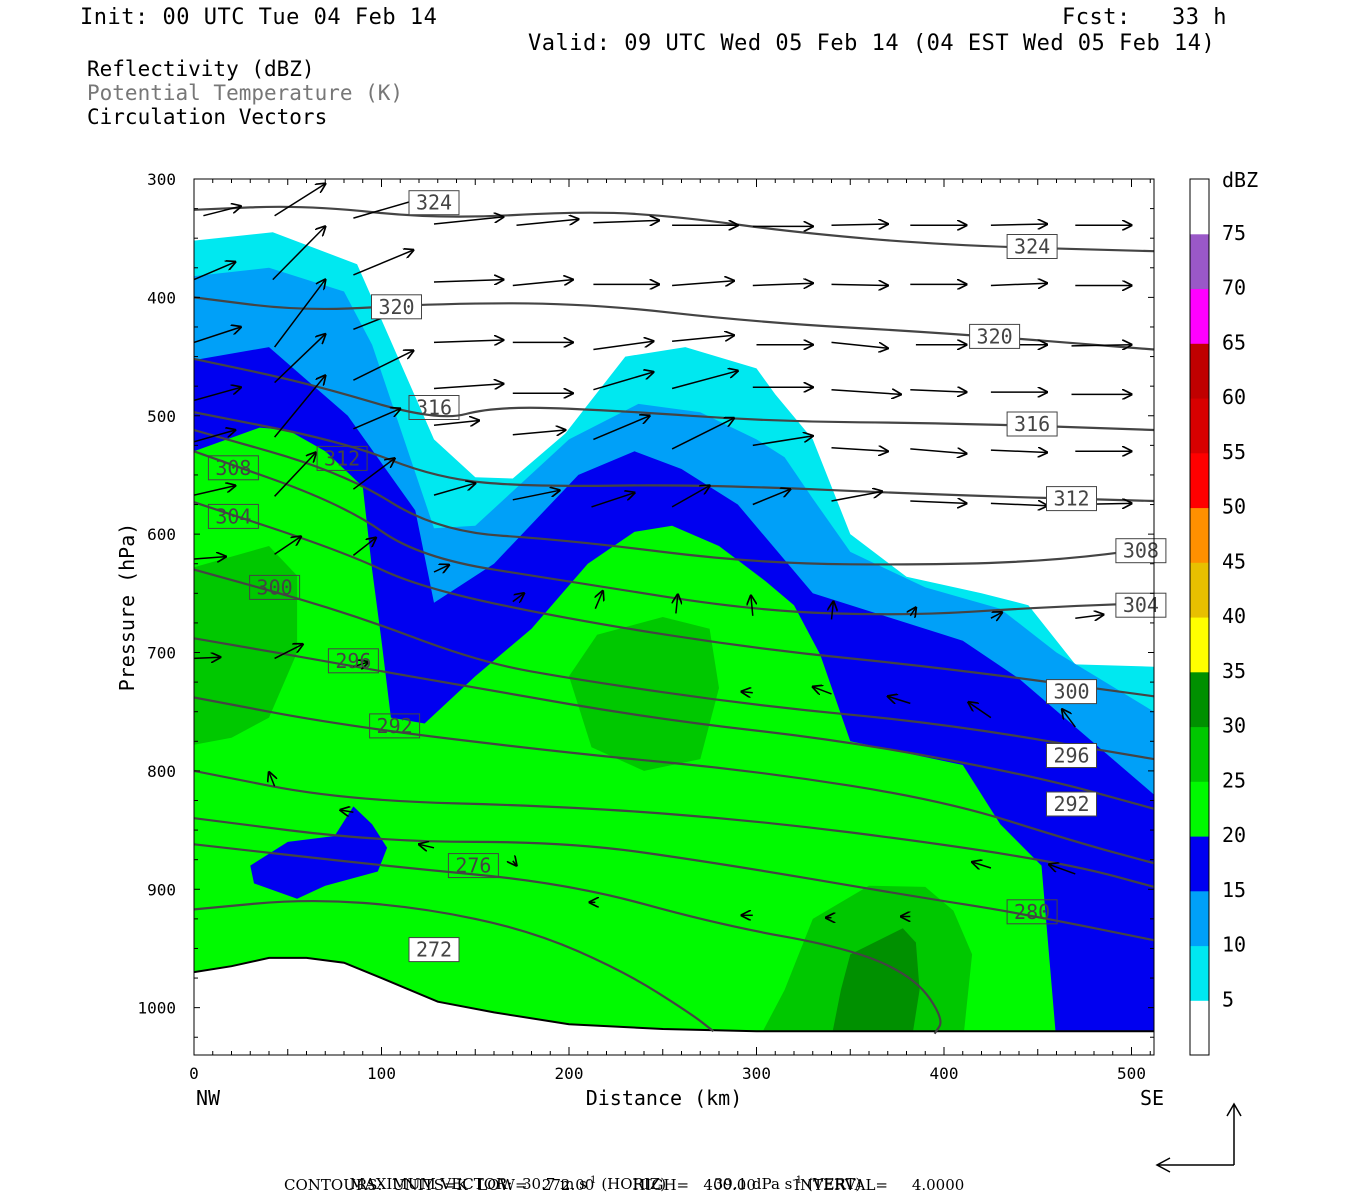  I want to click on colorbar-level-label: 40, so click(1234, 616).